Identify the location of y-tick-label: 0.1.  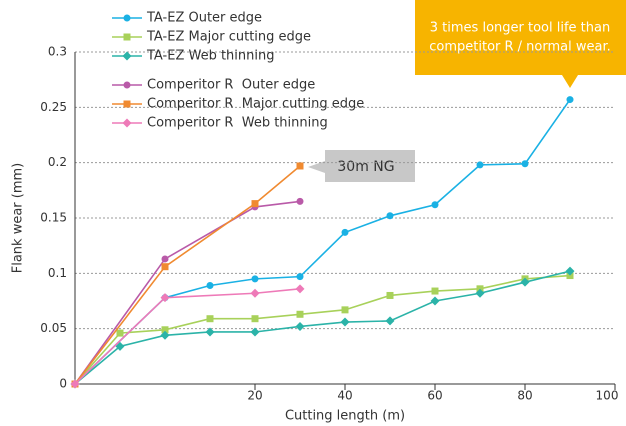
(57, 273).